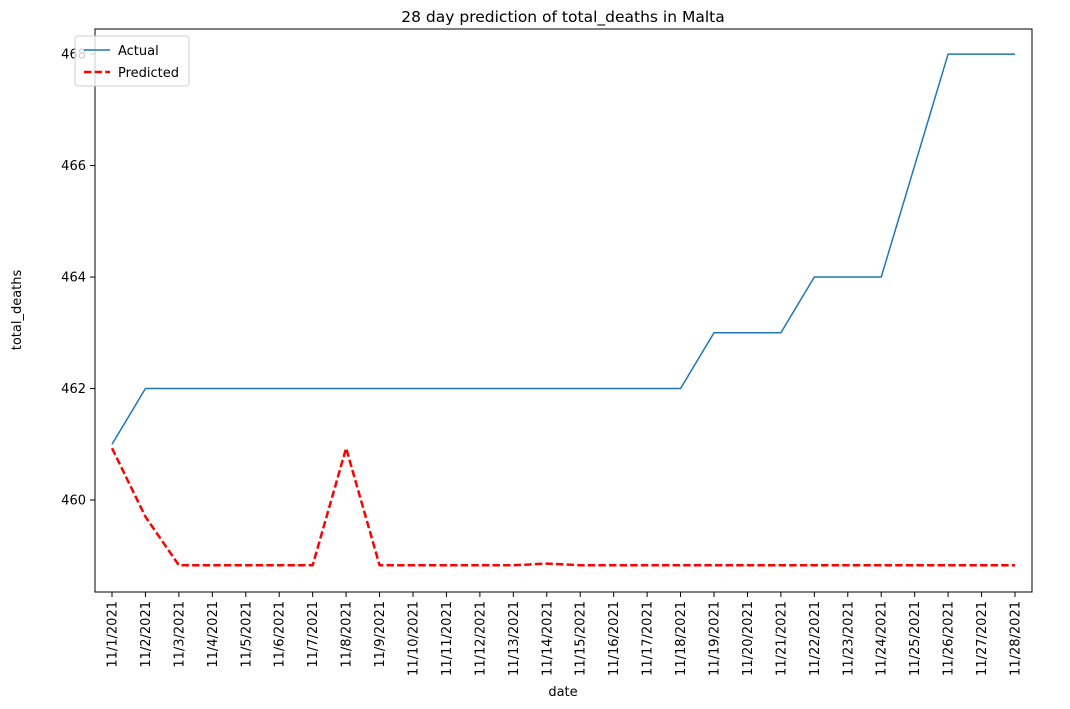 The height and width of the screenshot is (709, 1070). I want to click on x-tick-label: 11/21/2021, so click(781, 638).